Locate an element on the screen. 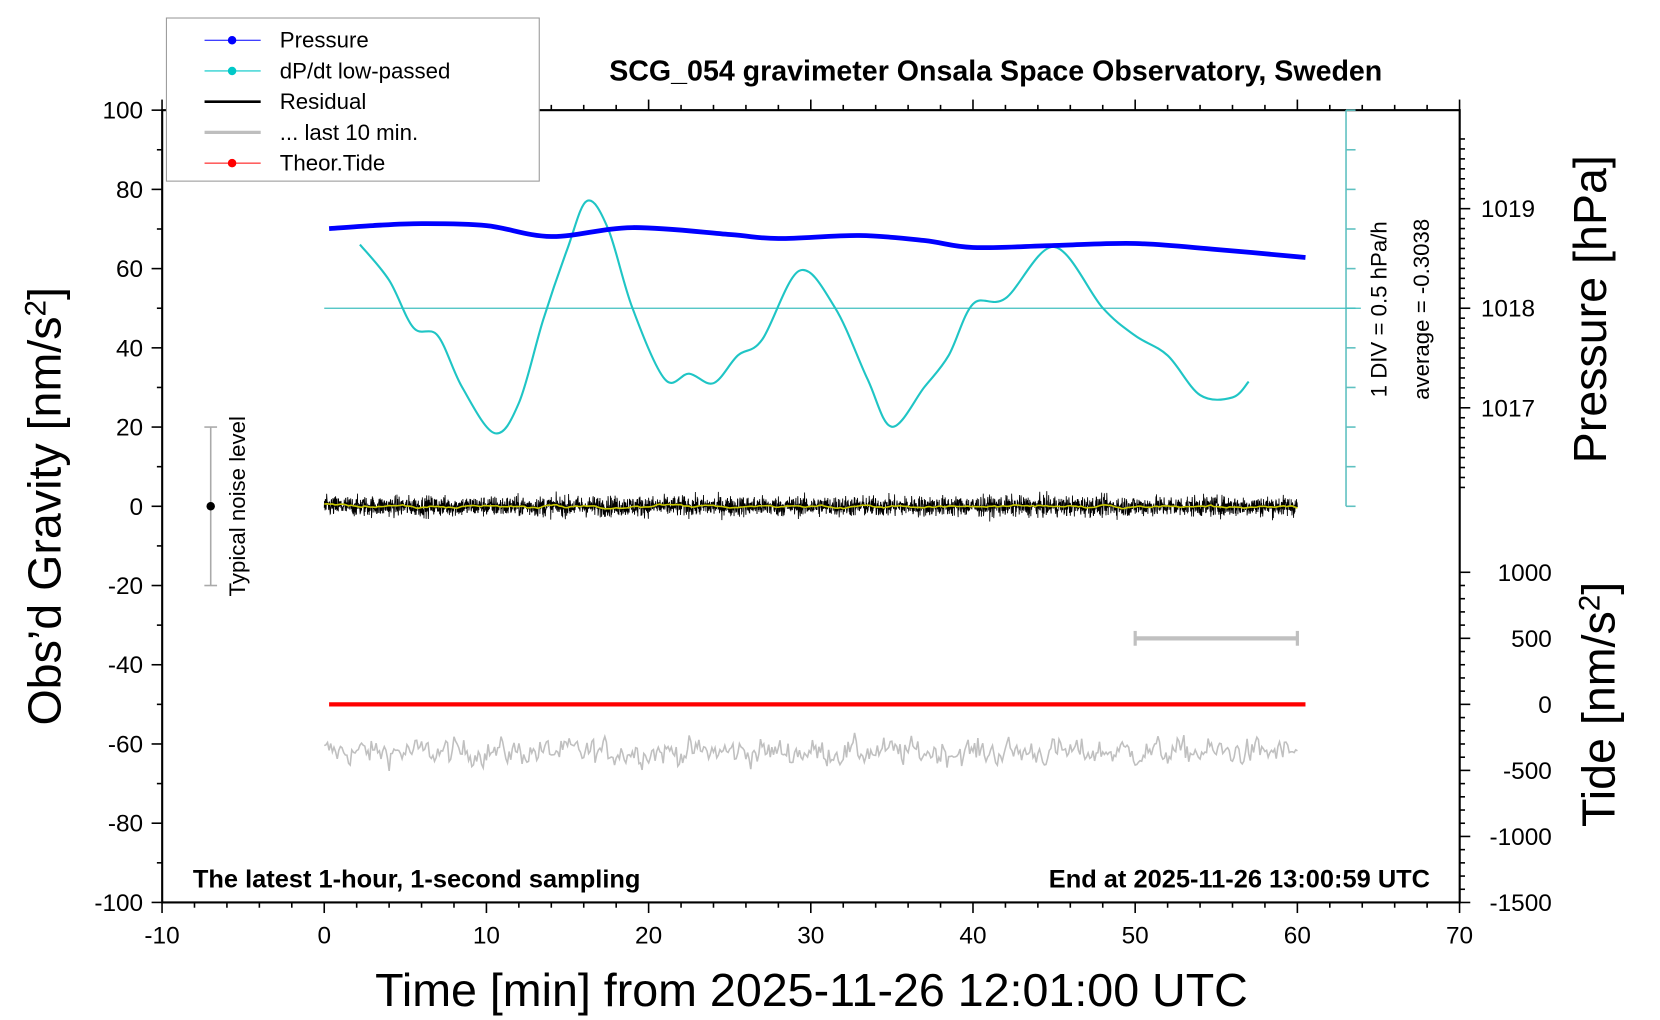 Image resolution: width=1660 pixels, height=1020 pixels. pressure-tick-label: 1017 is located at coordinates (1508, 408).